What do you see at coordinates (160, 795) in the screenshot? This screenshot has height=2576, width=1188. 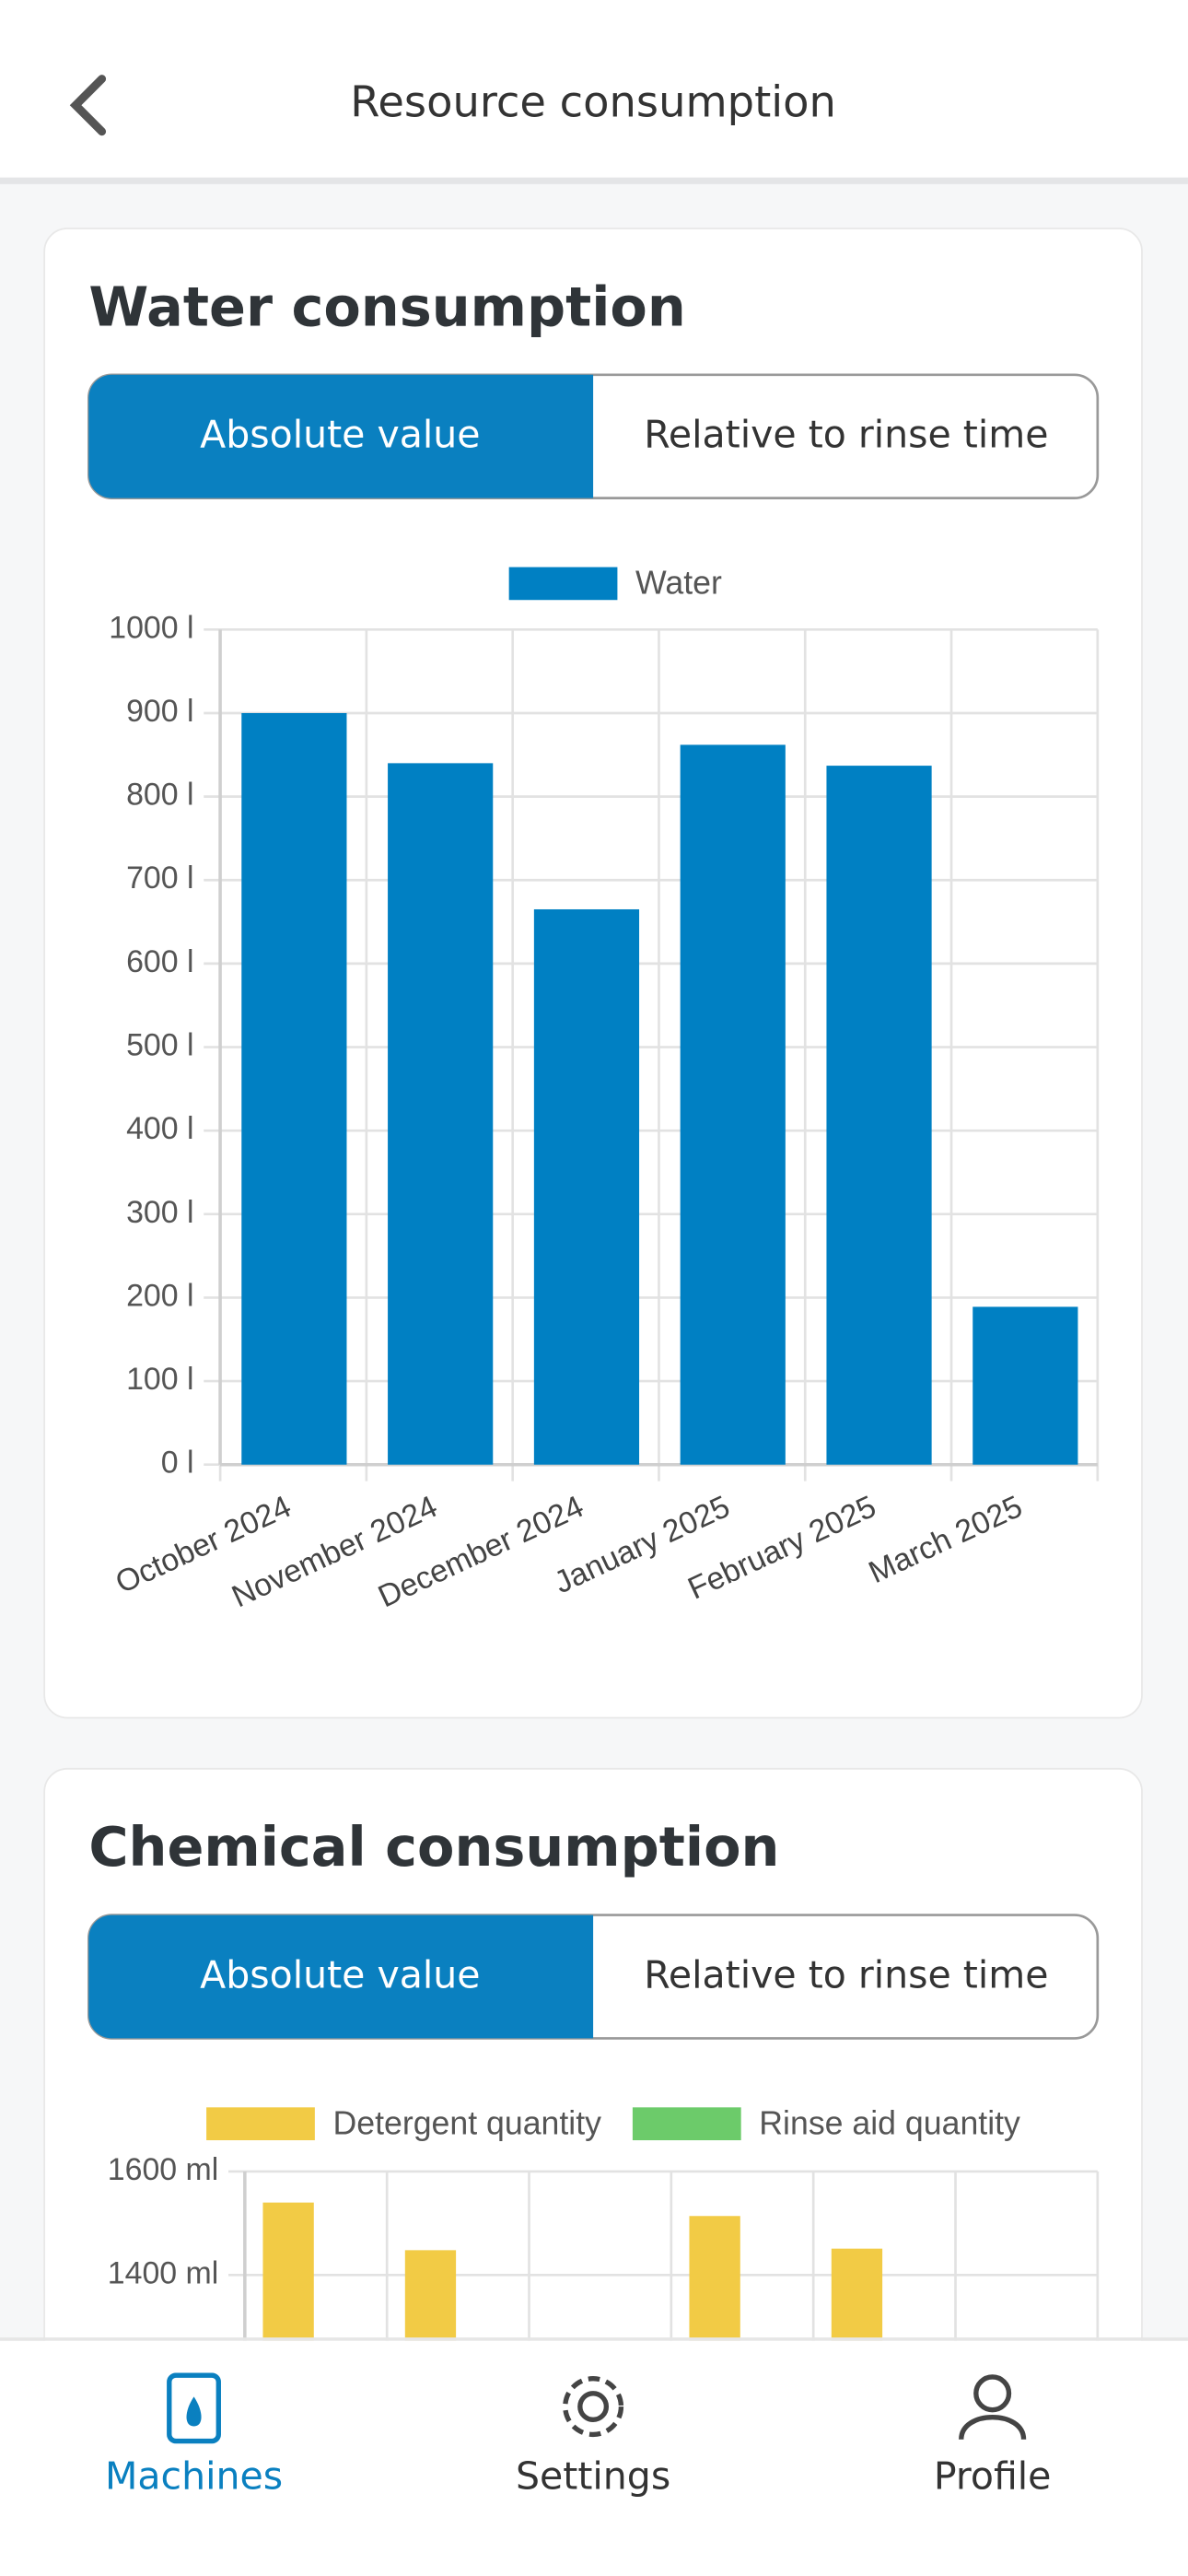 I see `y-tick-label: 800 l` at bounding box center [160, 795].